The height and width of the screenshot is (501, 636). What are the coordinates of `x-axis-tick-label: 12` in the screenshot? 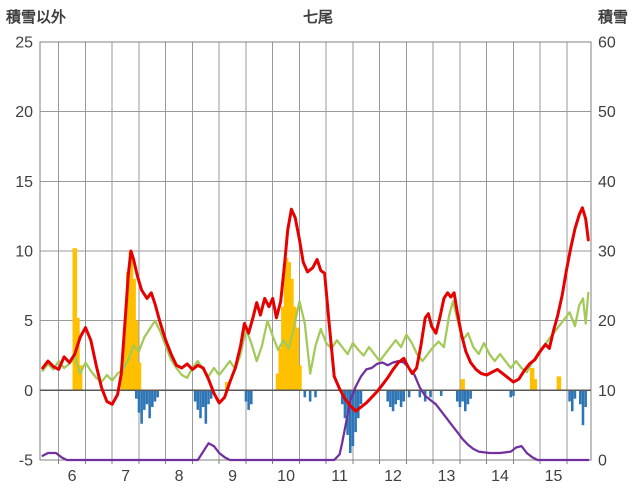 It's located at (393, 476).